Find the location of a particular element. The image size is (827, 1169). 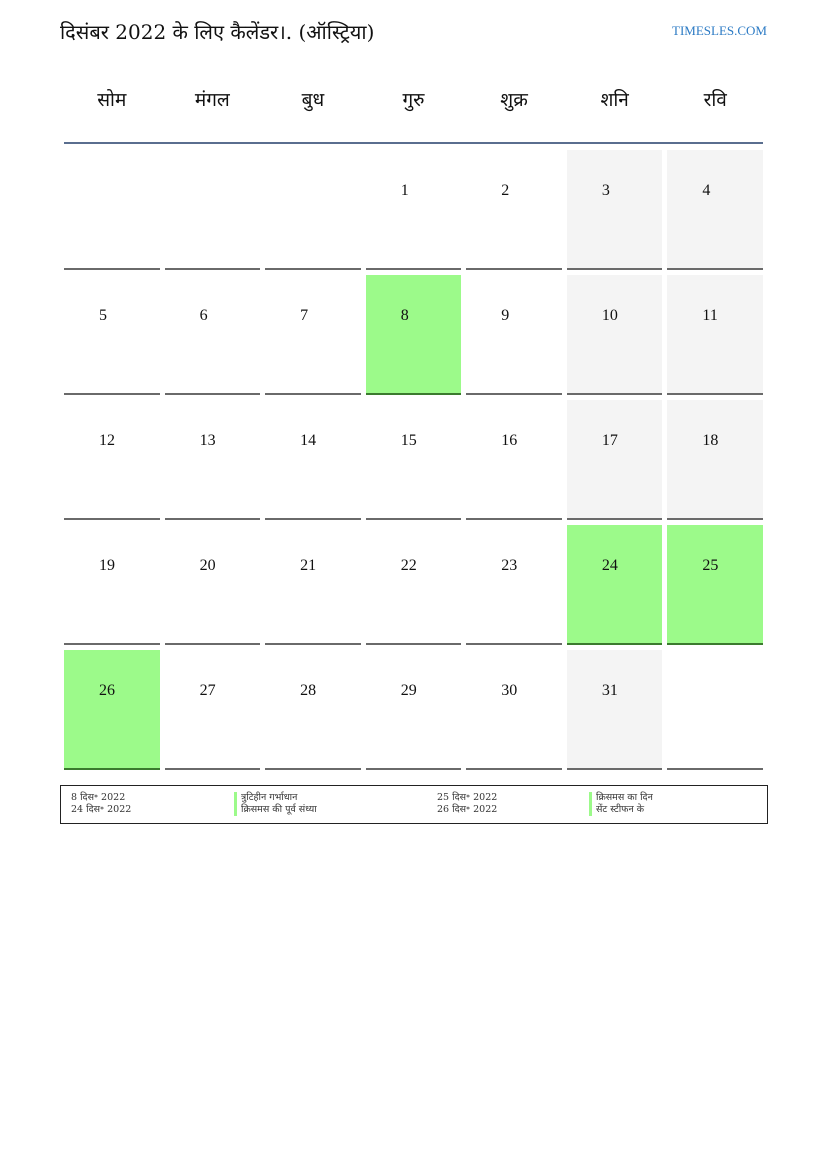

day-number: 31 is located at coordinates (609, 690).